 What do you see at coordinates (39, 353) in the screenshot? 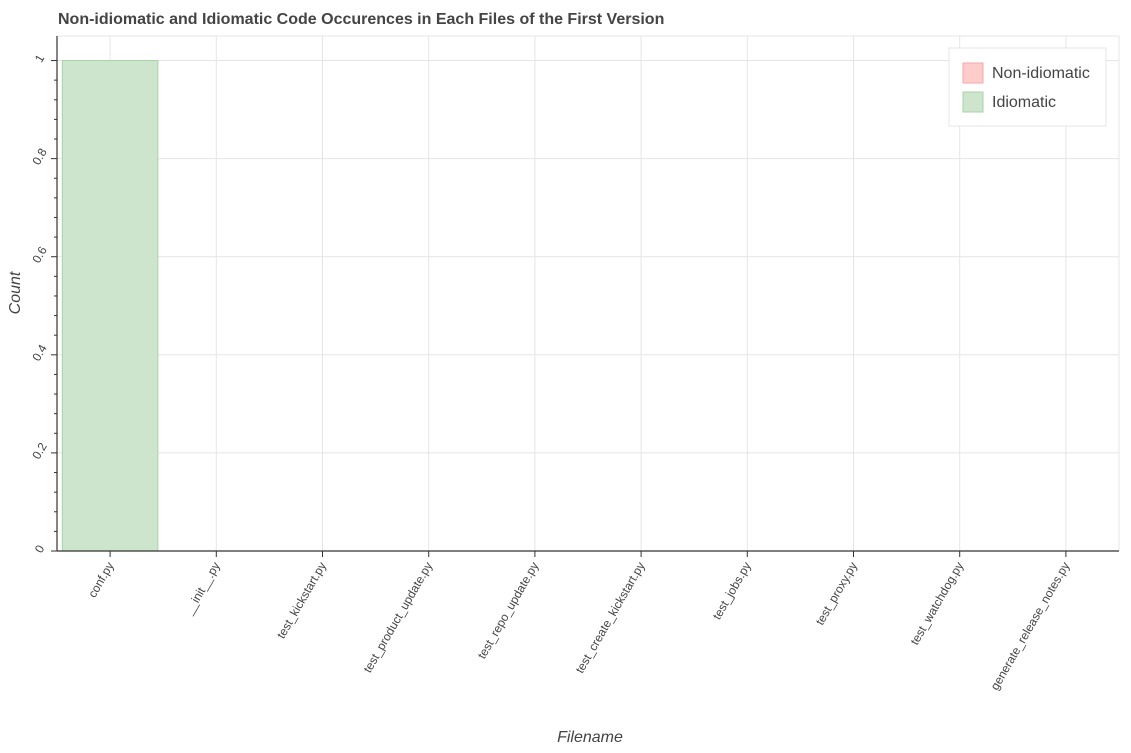
I see `y-tick-label: 0.4` at bounding box center [39, 353].